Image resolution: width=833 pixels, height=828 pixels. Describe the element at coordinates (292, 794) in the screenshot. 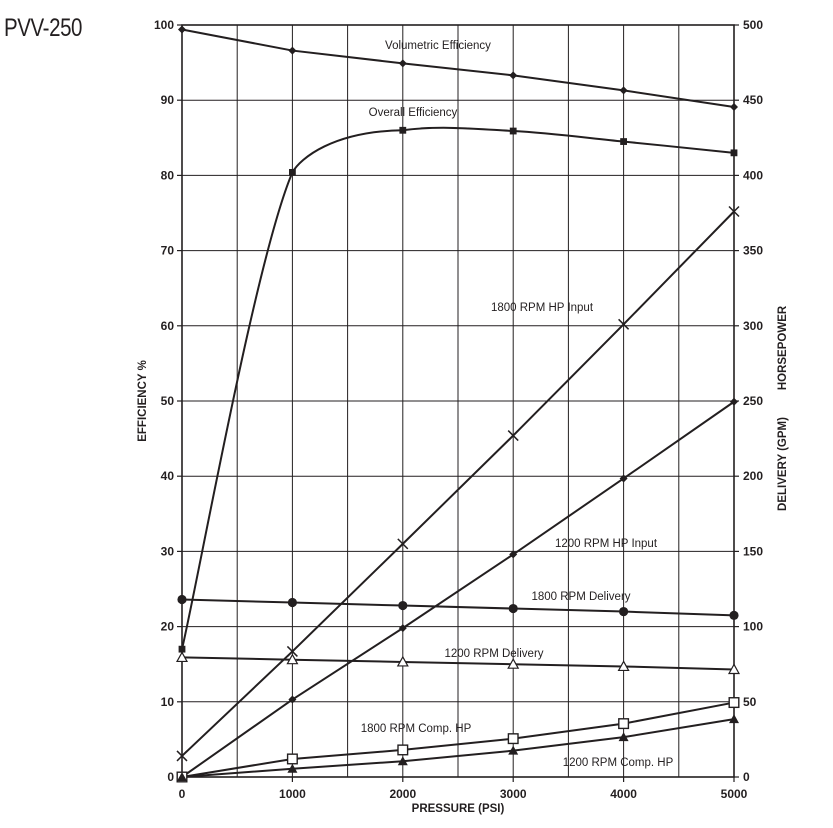

I see `x-tick-label: 1000` at that location.